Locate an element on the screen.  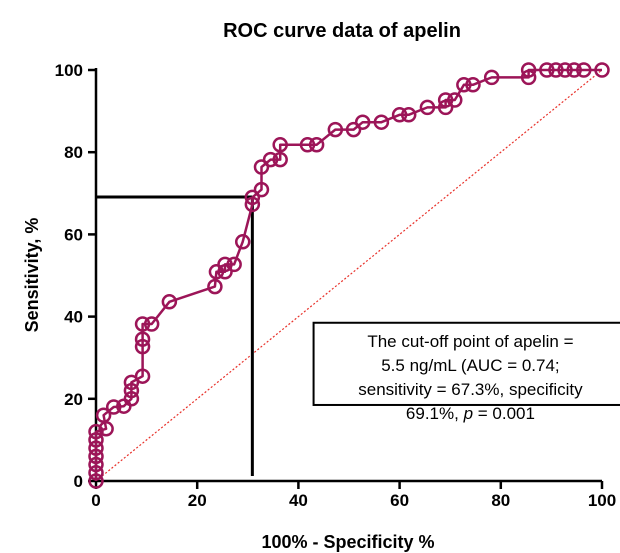
annotation-line-2: sensitivity = 67.3%, specificity is located at coordinates (470, 389).